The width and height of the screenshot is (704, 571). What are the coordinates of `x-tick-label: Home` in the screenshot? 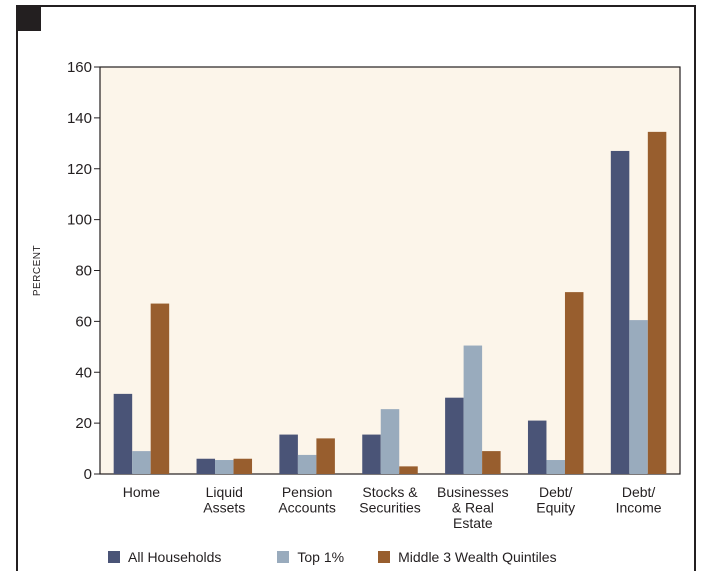 It's located at (142, 492).